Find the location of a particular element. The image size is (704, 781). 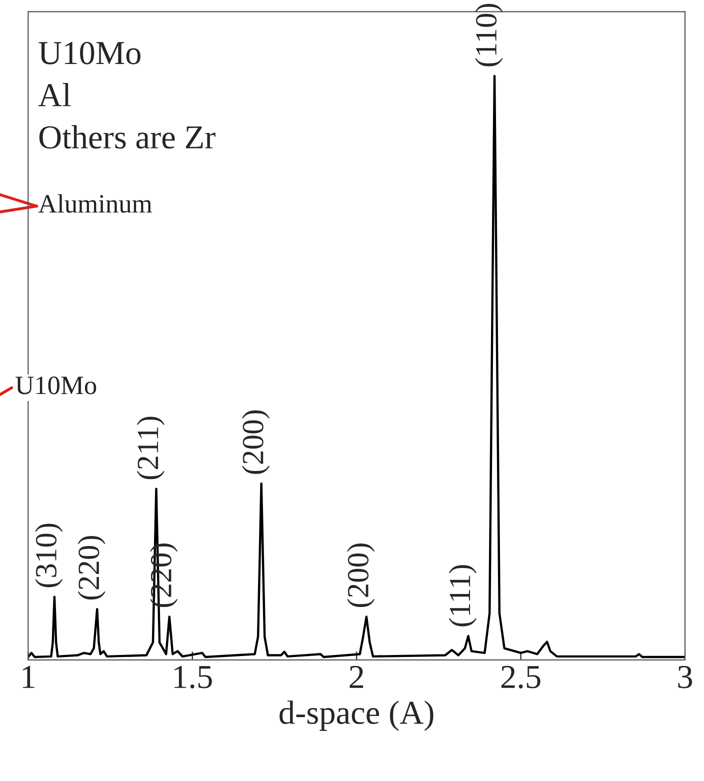

annotation: (310) is located at coordinates (49, 556).